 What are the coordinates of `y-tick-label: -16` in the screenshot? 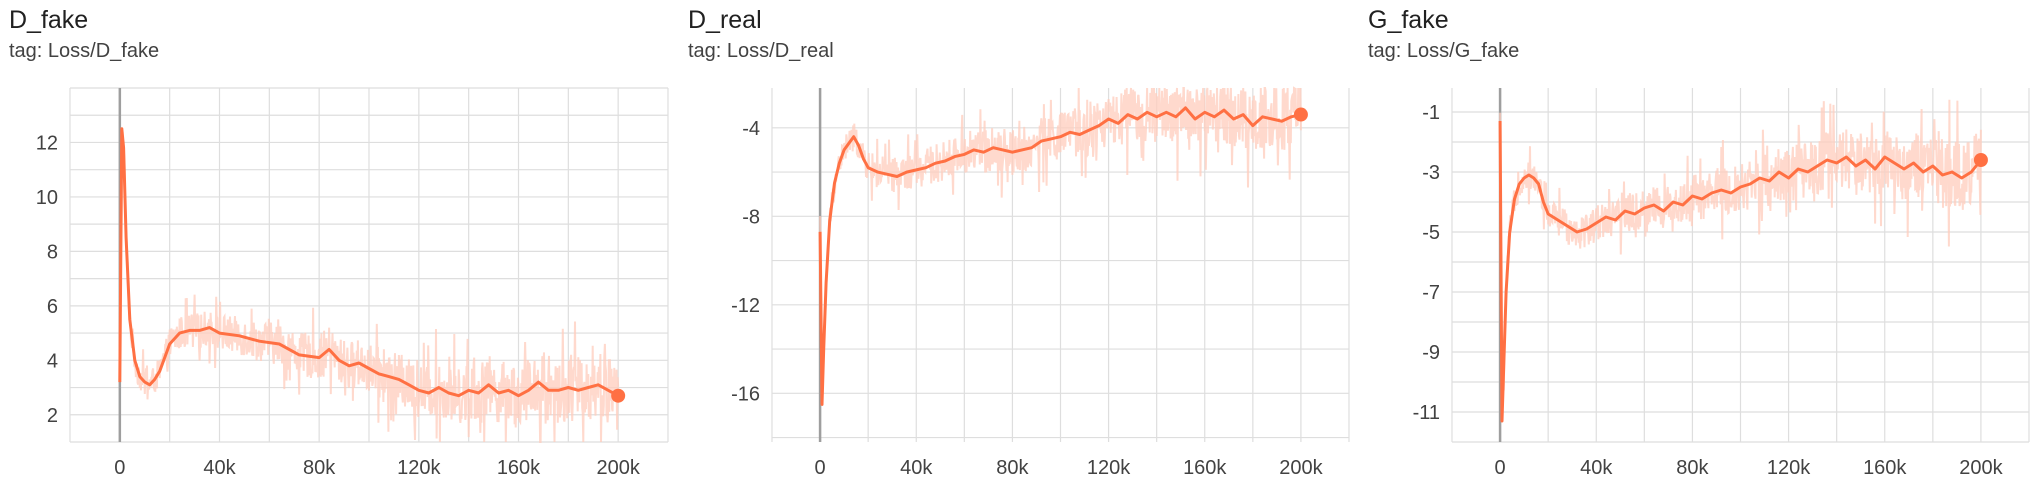 It's located at (745, 394).